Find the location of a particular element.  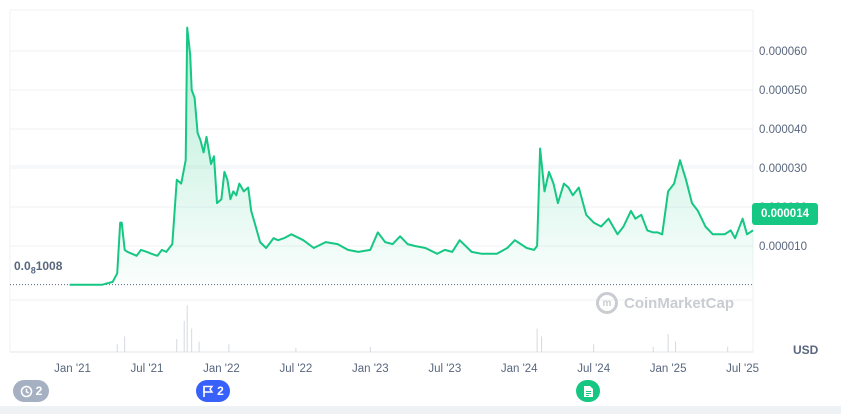

y-tick-label: 0.000060 is located at coordinates (783, 52).